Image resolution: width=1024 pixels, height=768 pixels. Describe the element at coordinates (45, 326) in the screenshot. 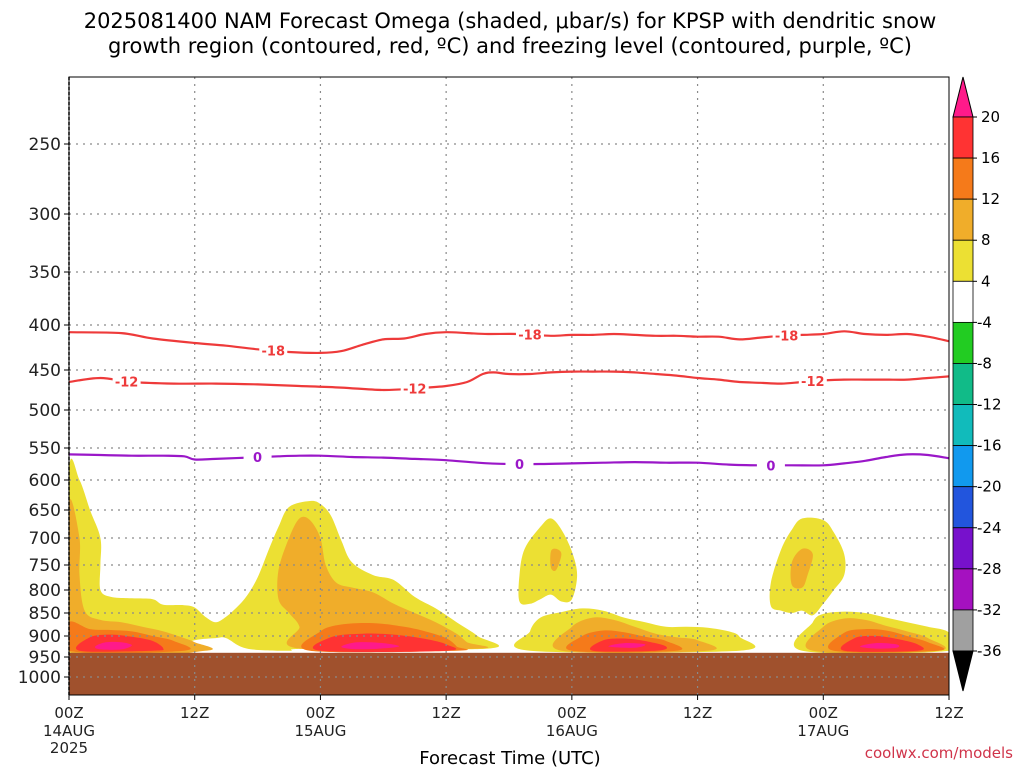

I see `y-tick-label: 400` at that location.